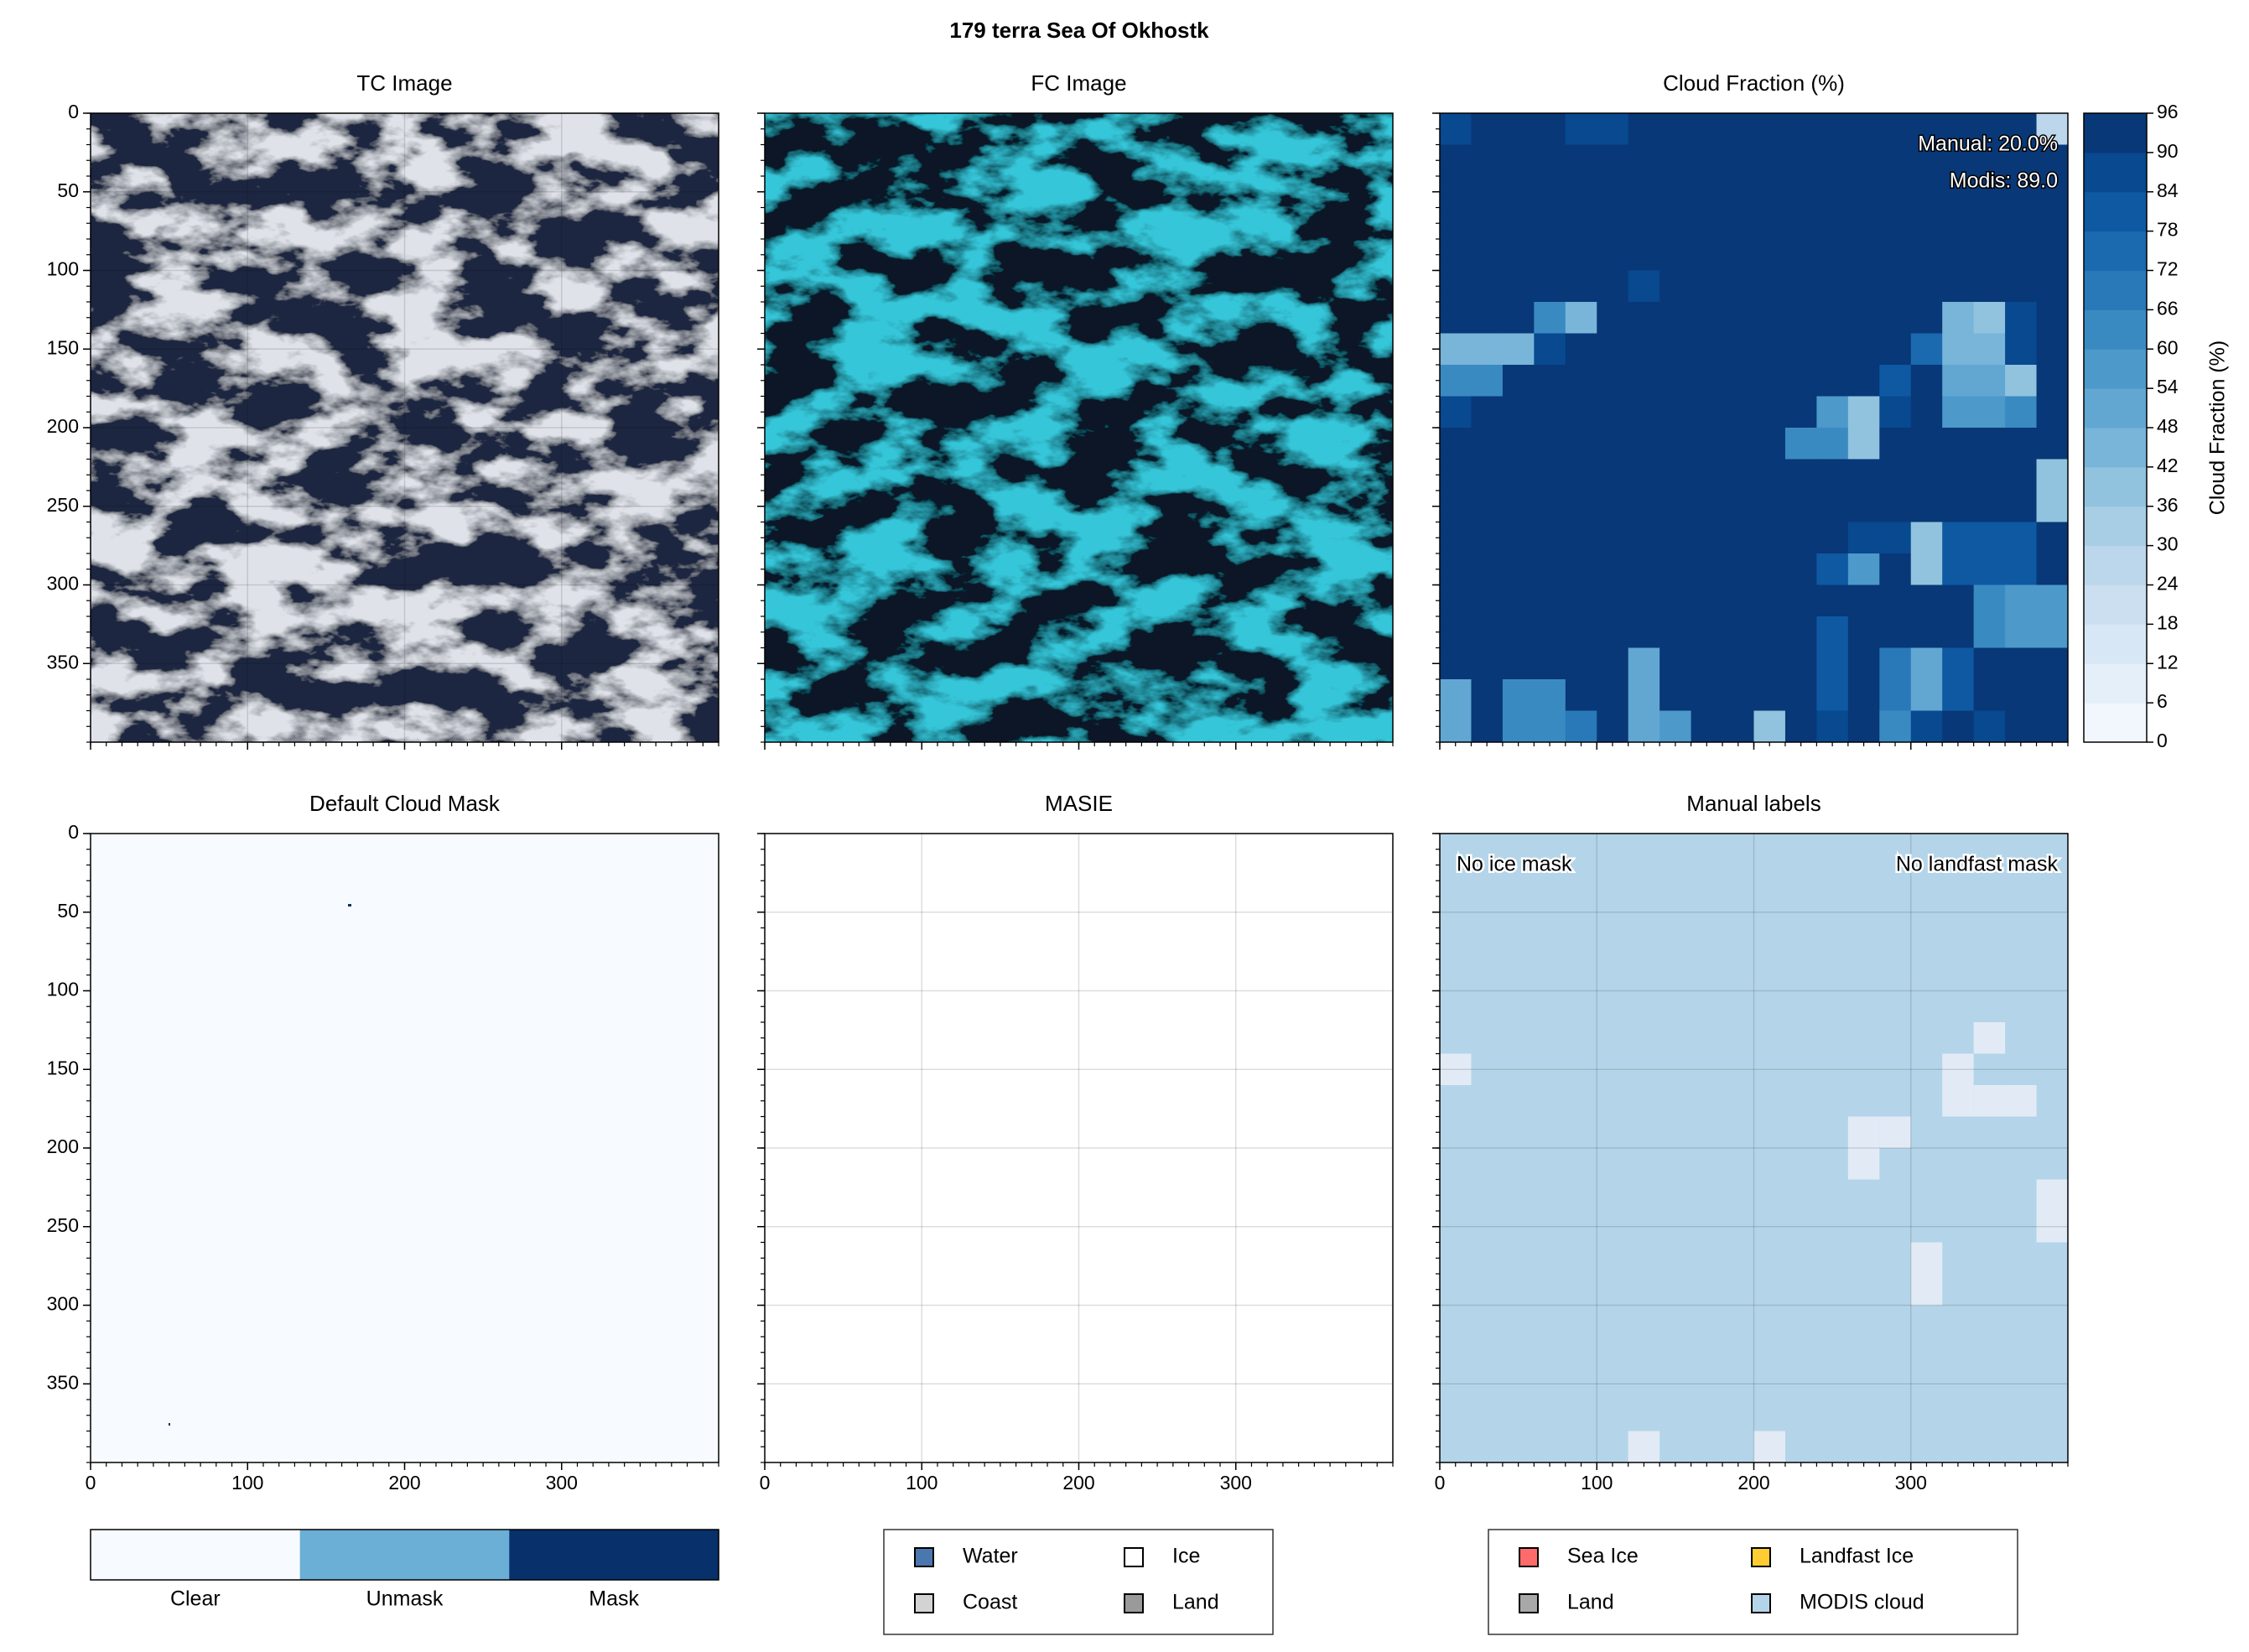  I want to click on colorbar-label: Mask, so click(614, 1599).